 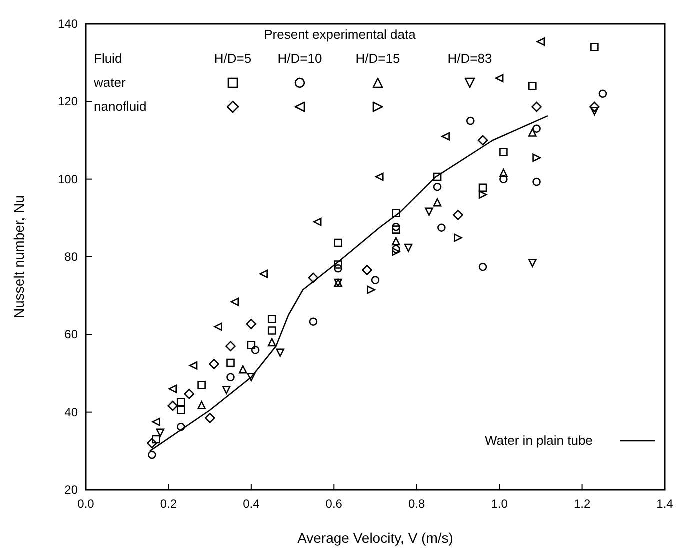 What do you see at coordinates (108, 58) in the screenshot?
I see `annotation: Fluid` at bounding box center [108, 58].